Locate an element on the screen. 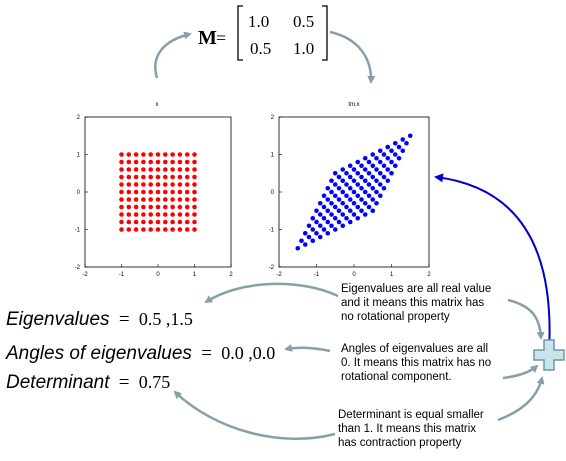 The image size is (566, 461). plot-original-ytick-label: 2 is located at coordinates (79, 118).